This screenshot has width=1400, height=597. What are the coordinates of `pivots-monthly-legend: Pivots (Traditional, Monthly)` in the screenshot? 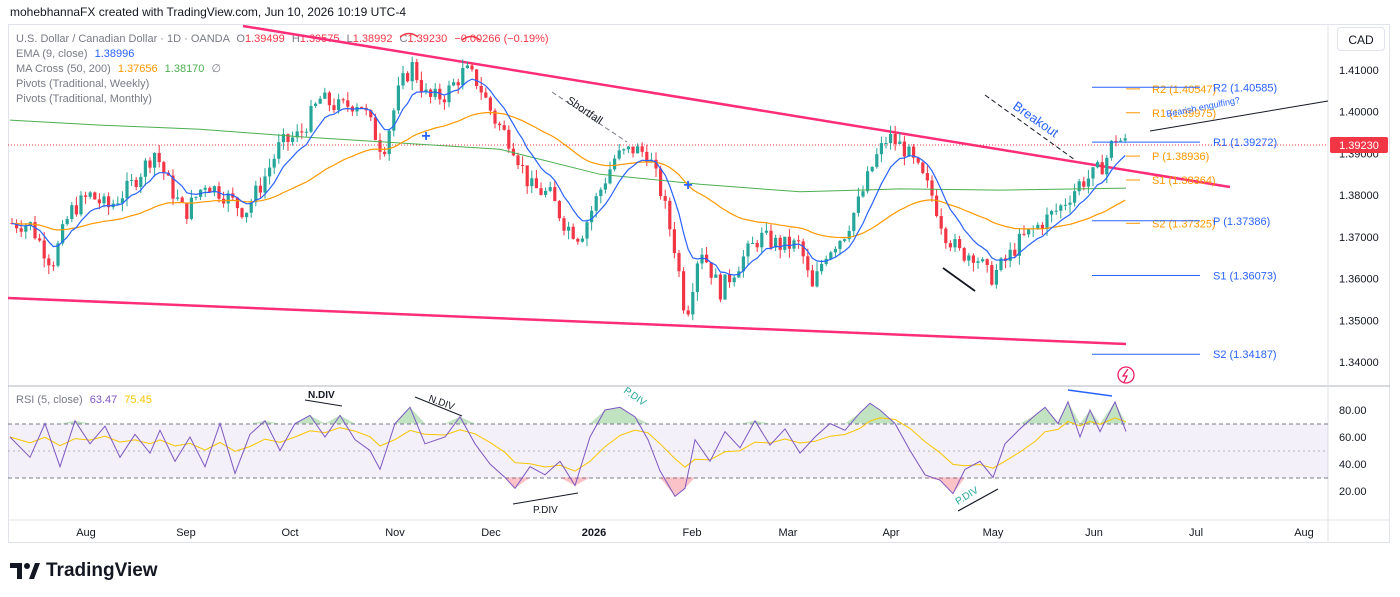 It's located at (84, 99).